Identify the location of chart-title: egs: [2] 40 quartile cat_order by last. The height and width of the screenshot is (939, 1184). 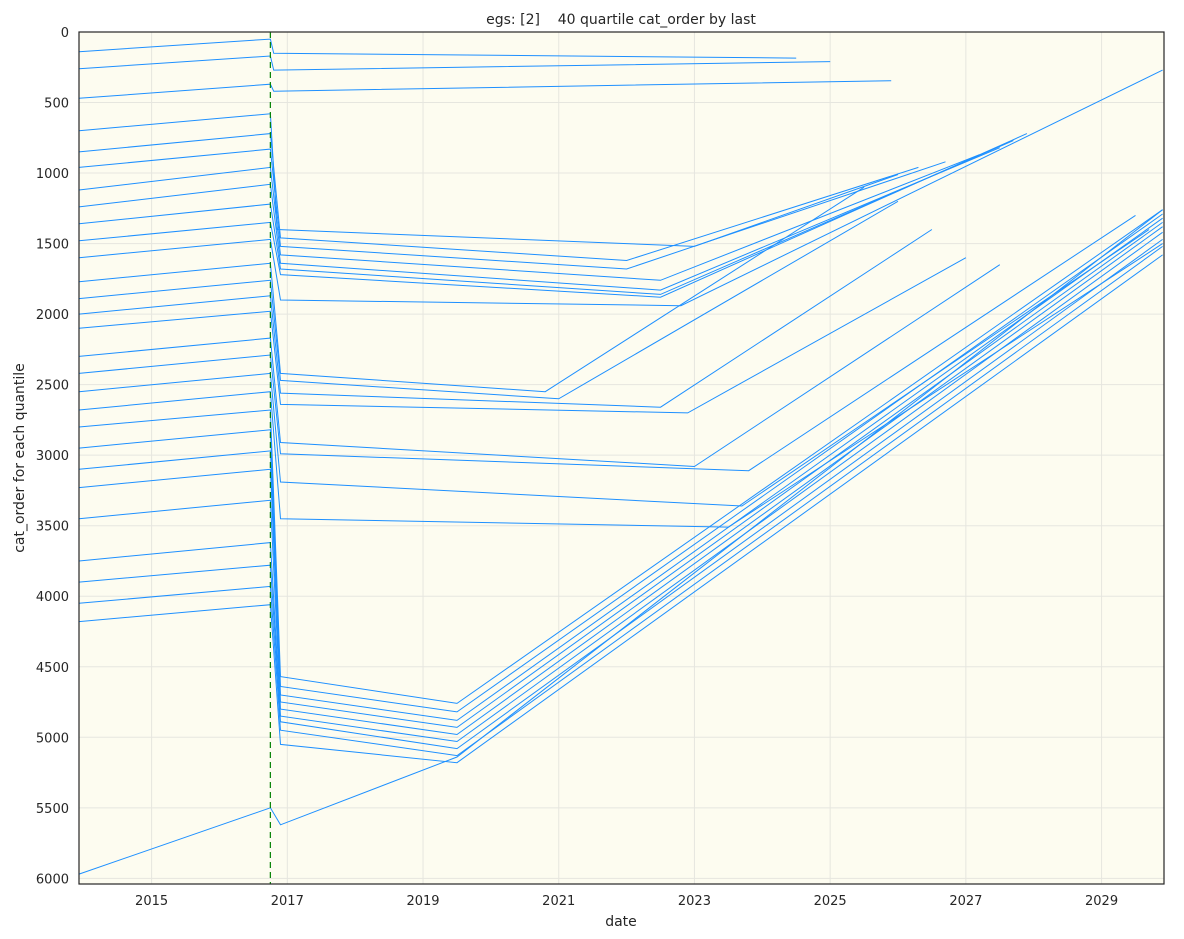
(621, 20).